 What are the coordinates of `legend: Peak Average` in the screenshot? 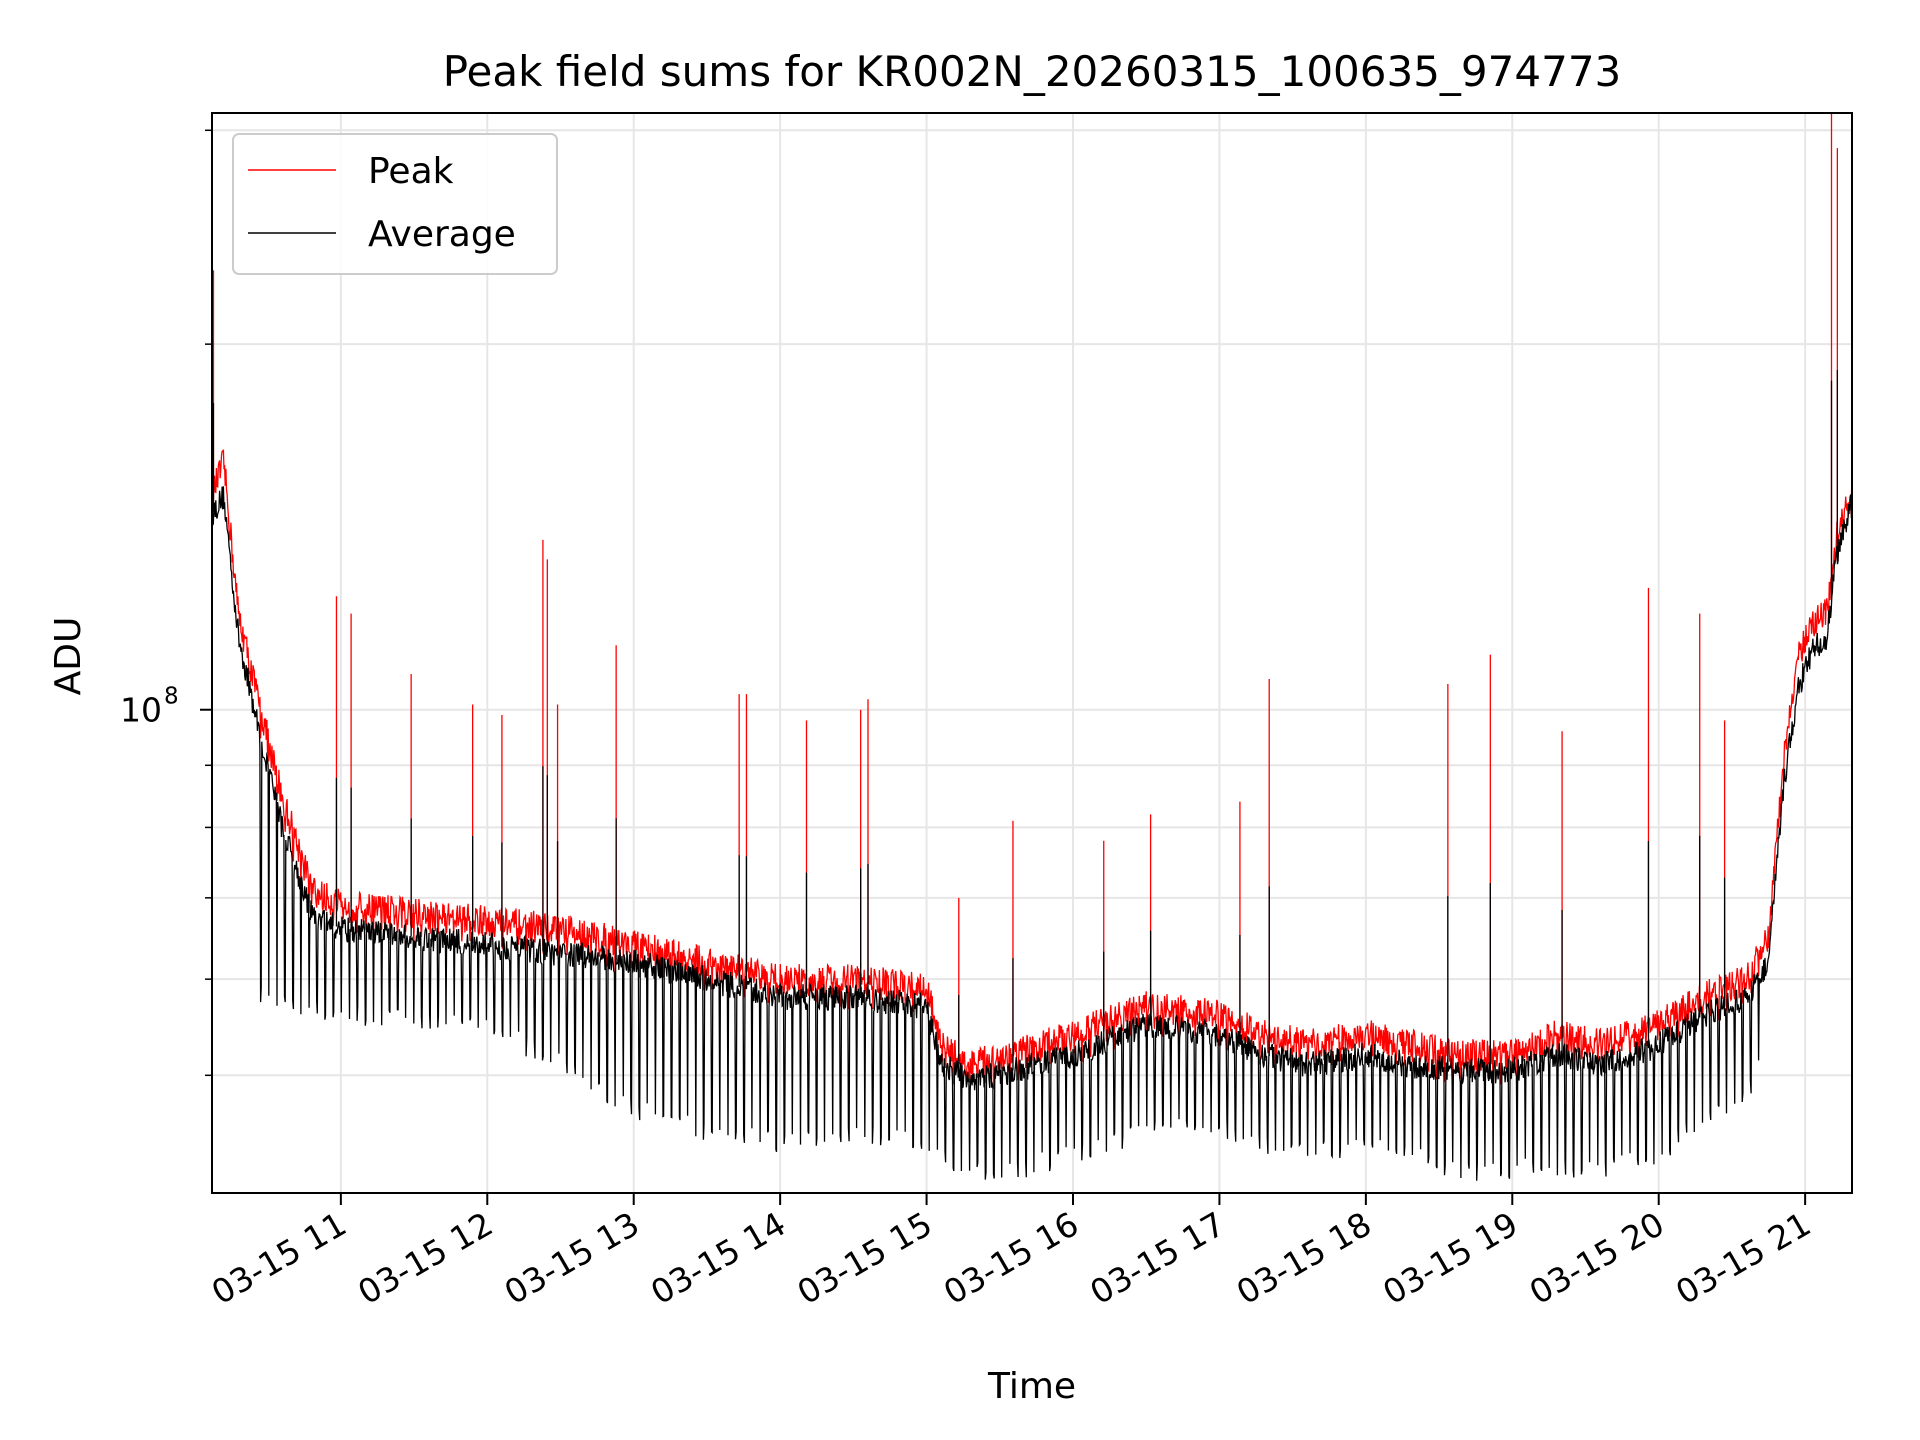 It's located at (395, 204).